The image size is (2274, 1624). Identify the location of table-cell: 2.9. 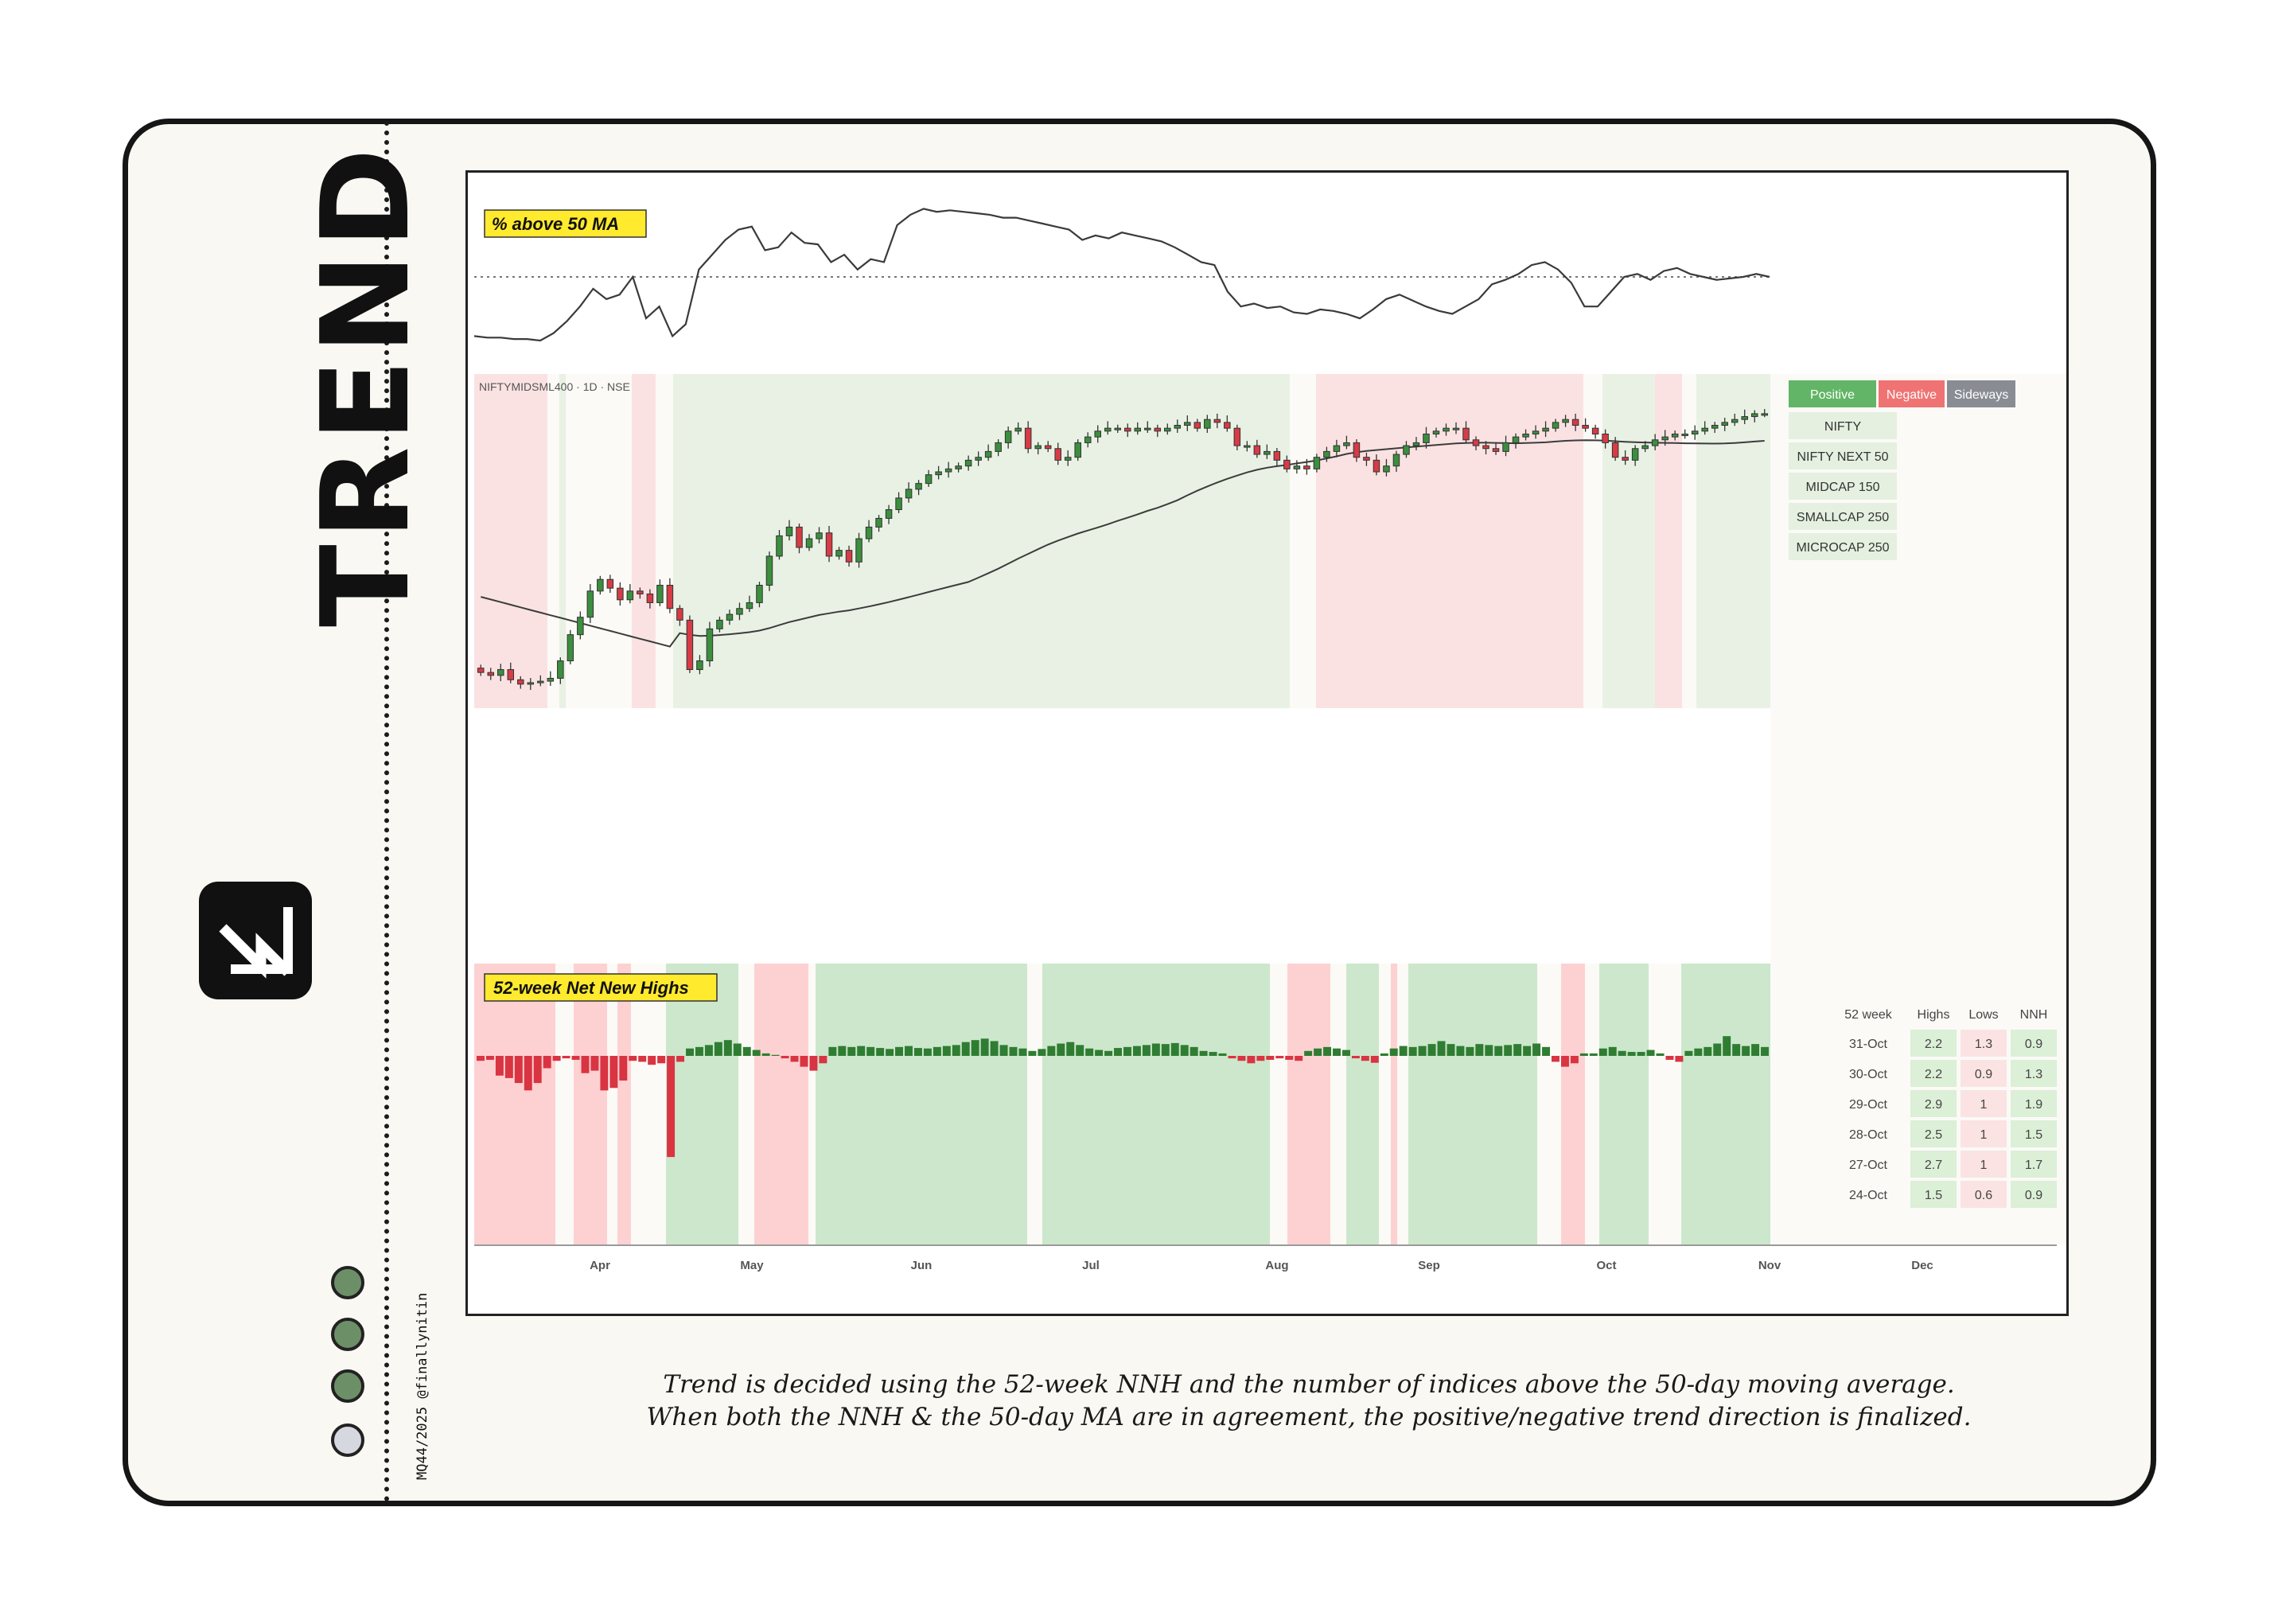
(1933, 1105).